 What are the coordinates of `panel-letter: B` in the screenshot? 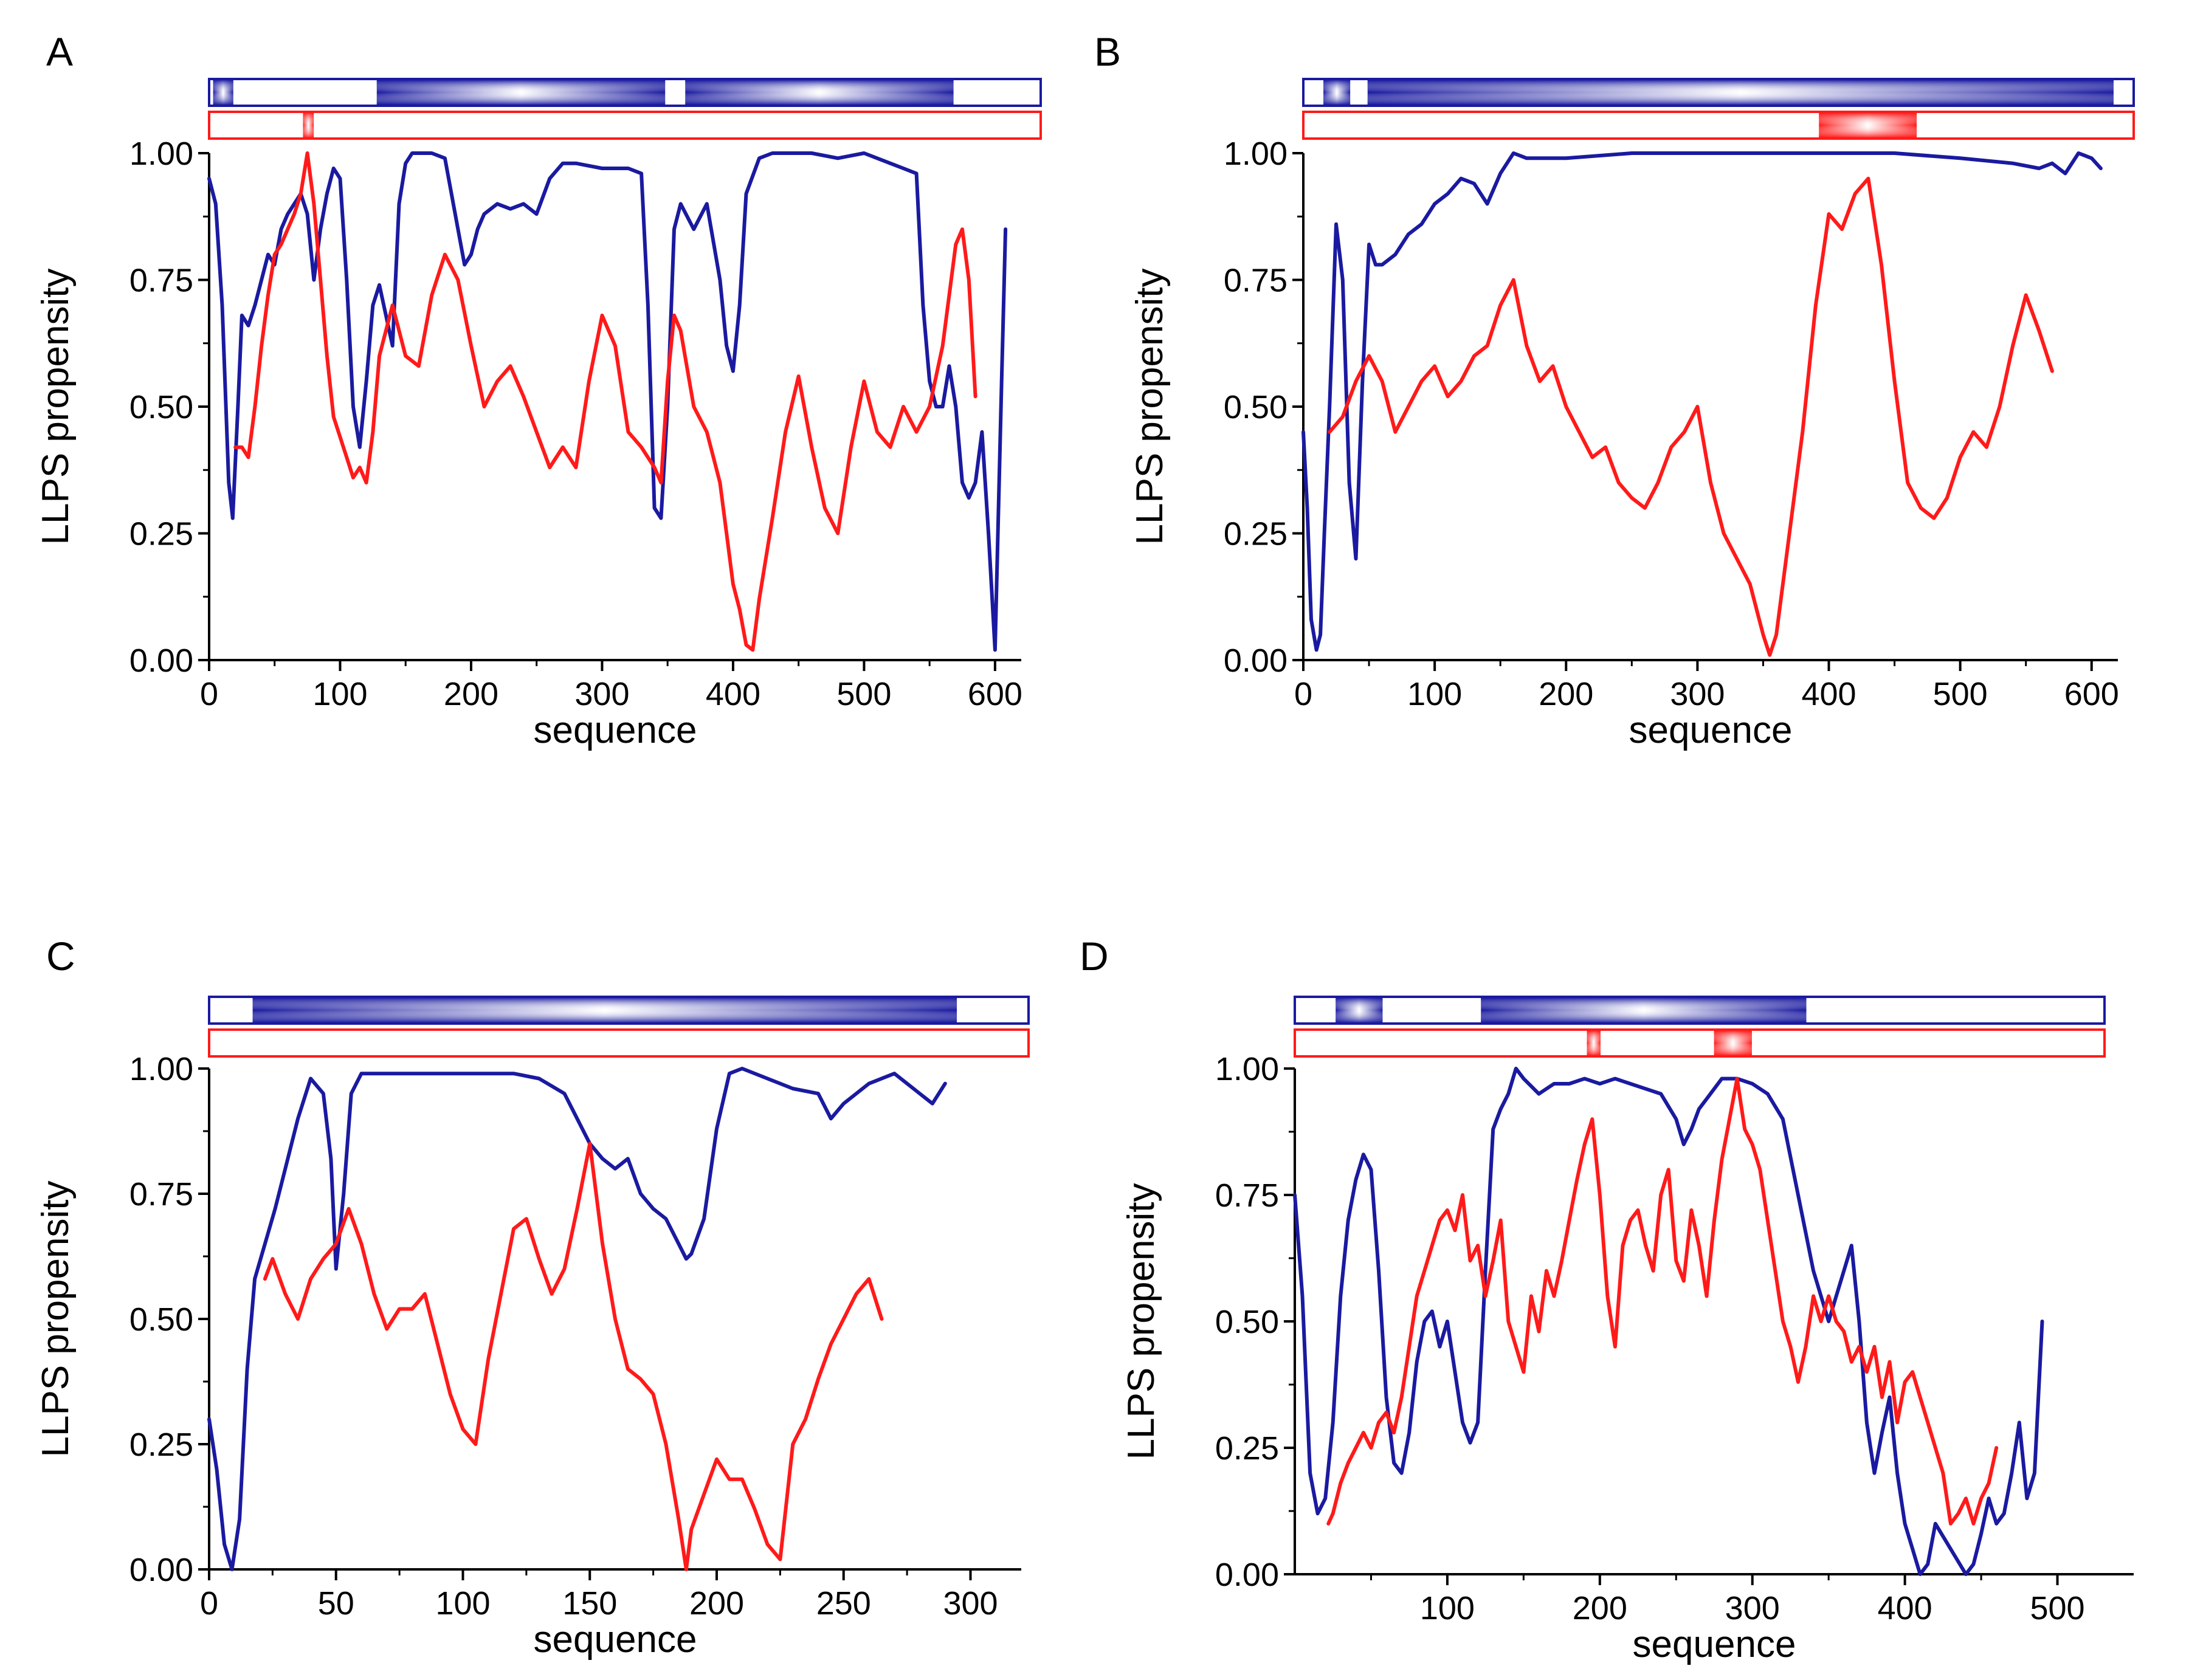 It's located at (1107, 51).